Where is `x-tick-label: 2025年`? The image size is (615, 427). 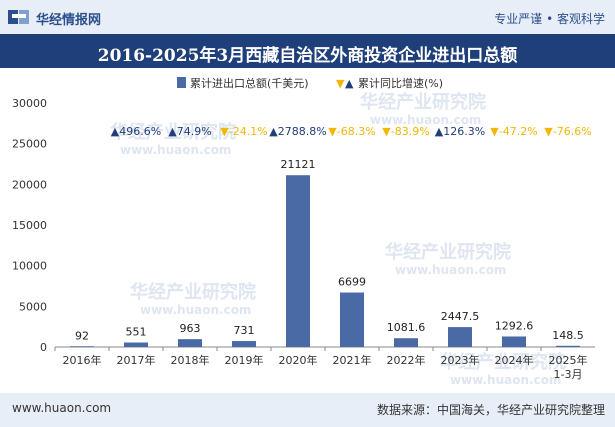
x-tick-label: 2025年 is located at coordinates (568, 360).